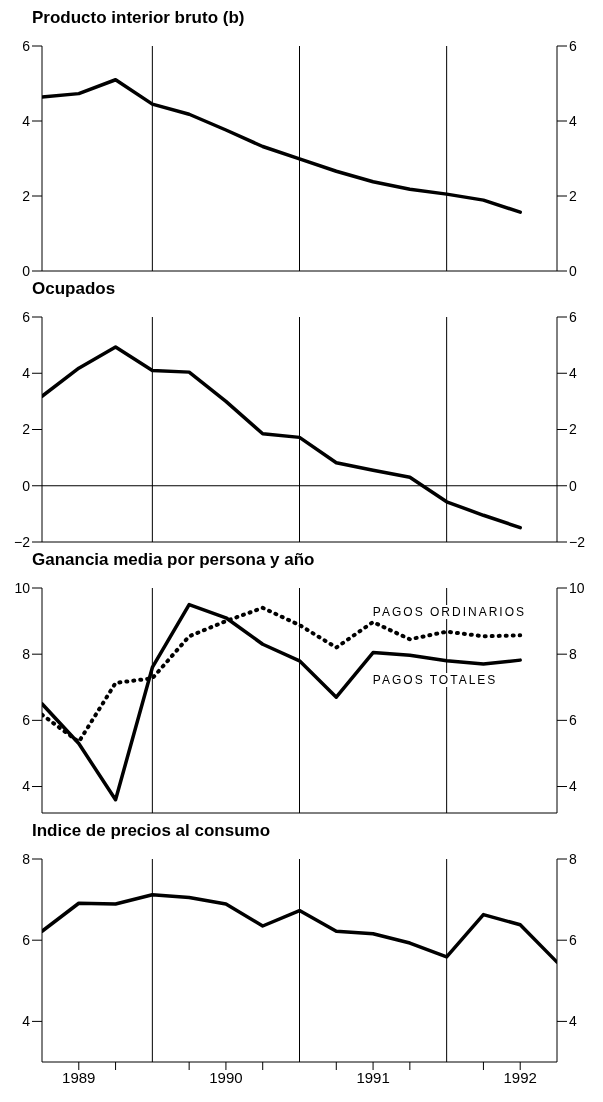 Image resolution: width=603 pixels, height=1102 pixels. Describe the element at coordinates (577, 541) in the screenshot. I see `y2-tick-label: −2` at that location.